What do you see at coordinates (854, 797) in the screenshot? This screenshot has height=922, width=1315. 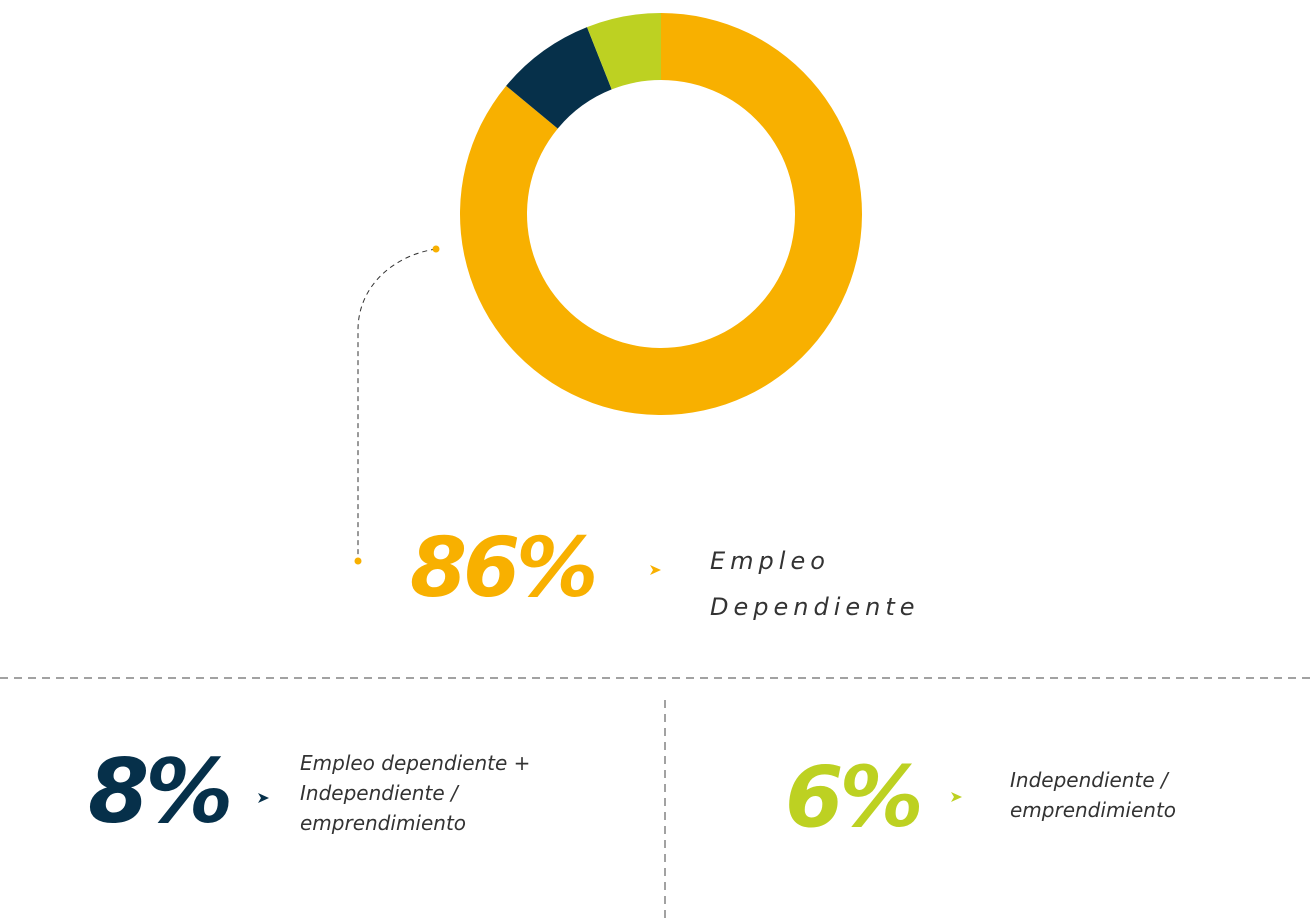 I see `value-label: 6%` at bounding box center [854, 797].